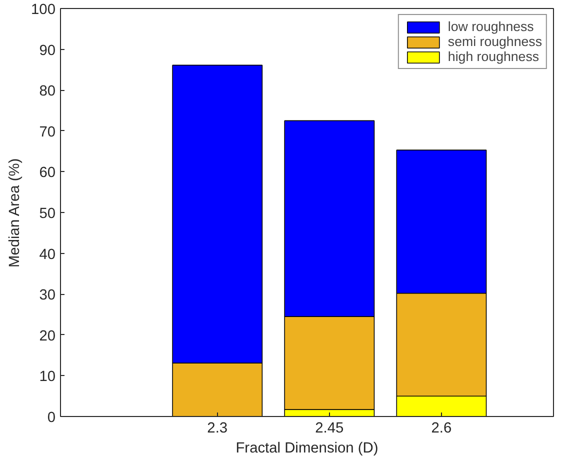 The image size is (569, 470). I want to click on y-tick-label: 30, so click(47, 296).